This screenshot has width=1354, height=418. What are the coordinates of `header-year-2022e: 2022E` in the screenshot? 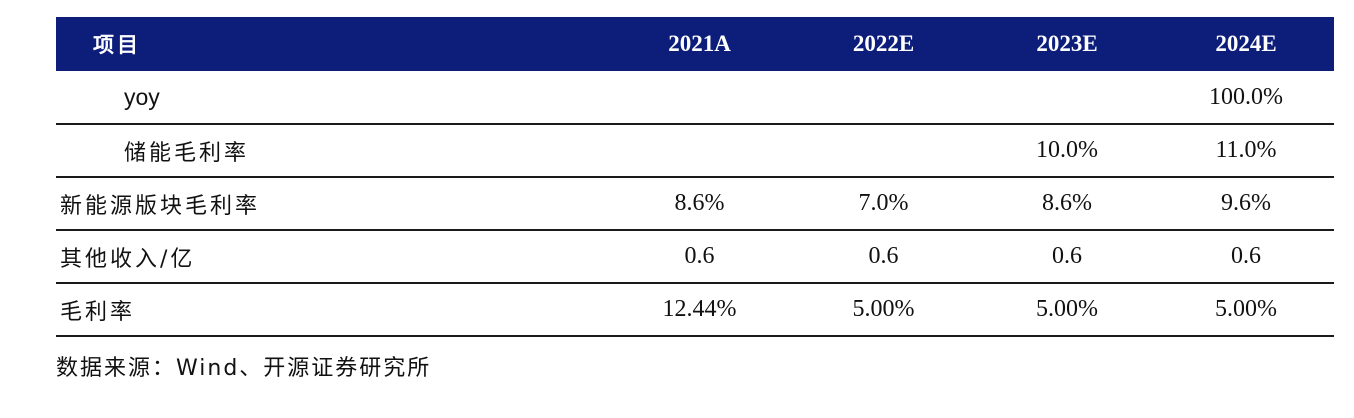 It's located at (883, 43).